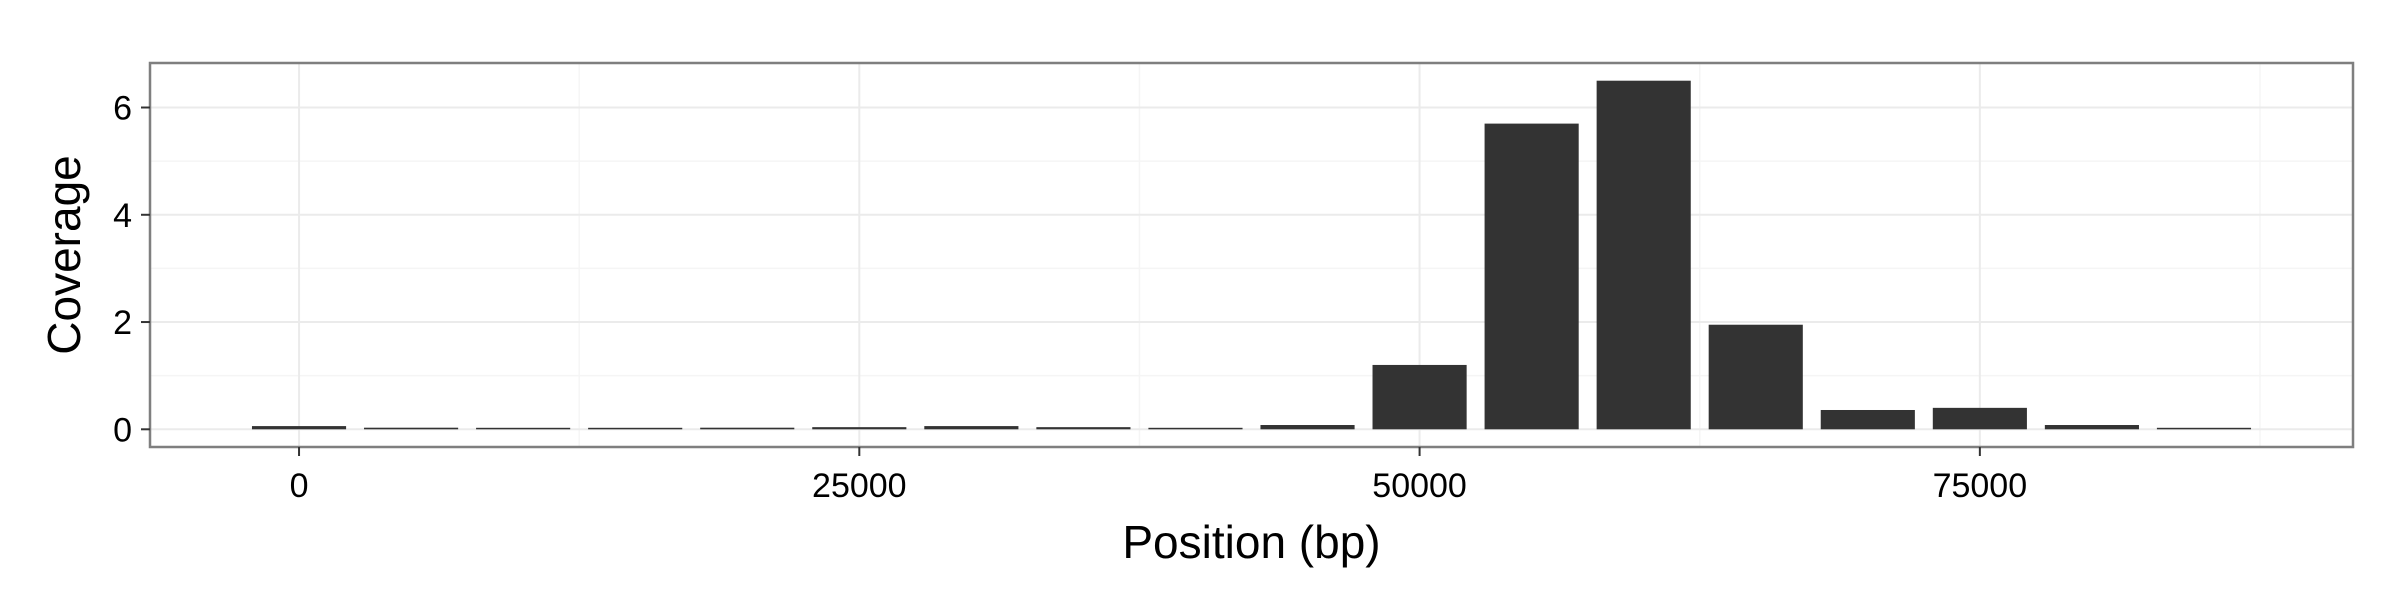 The width and height of the screenshot is (2400, 600). I want to click on y-tick-label: 2, so click(122, 323).